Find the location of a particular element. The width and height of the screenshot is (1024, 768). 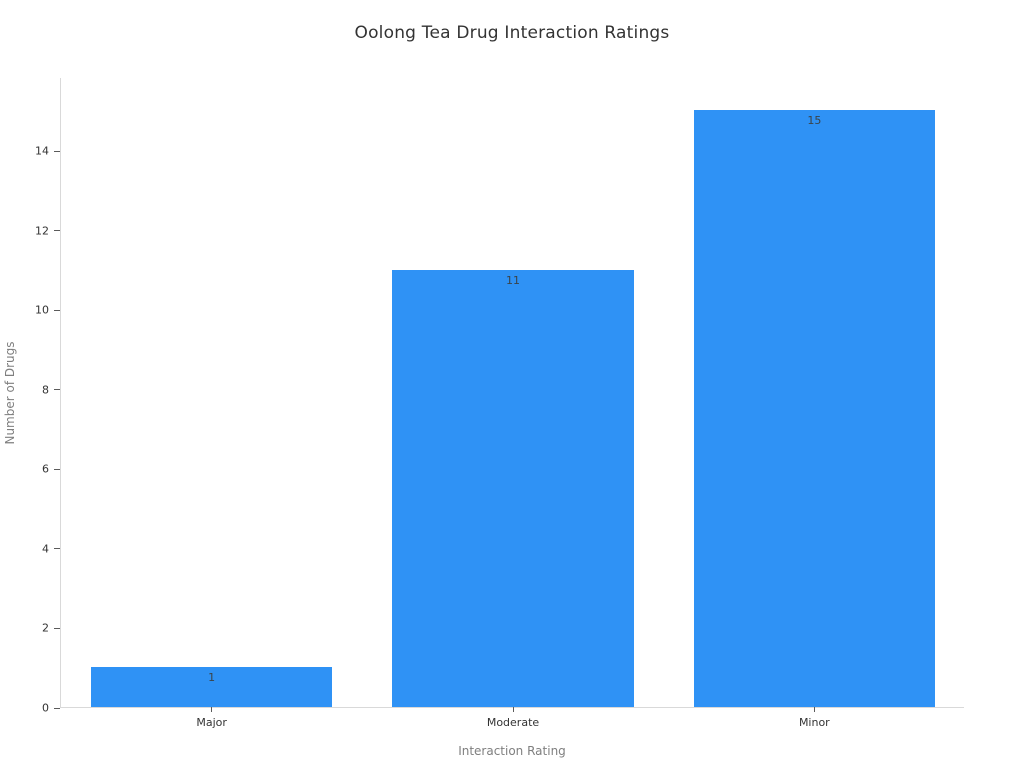

x-axis-tick-label: Major is located at coordinates (211, 722).